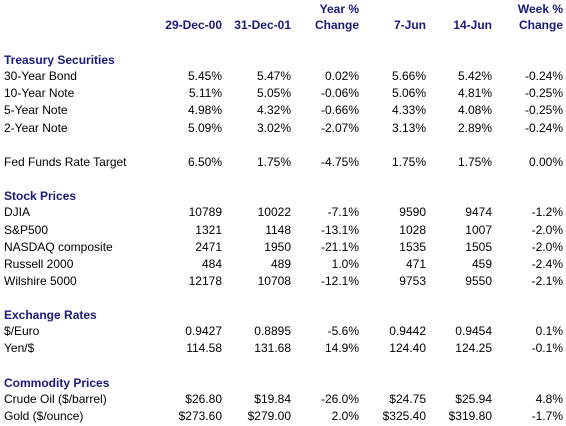 The height and width of the screenshot is (426, 566). Describe the element at coordinates (272, 399) in the screenshot. I see `row-value: $19.84` at that location.